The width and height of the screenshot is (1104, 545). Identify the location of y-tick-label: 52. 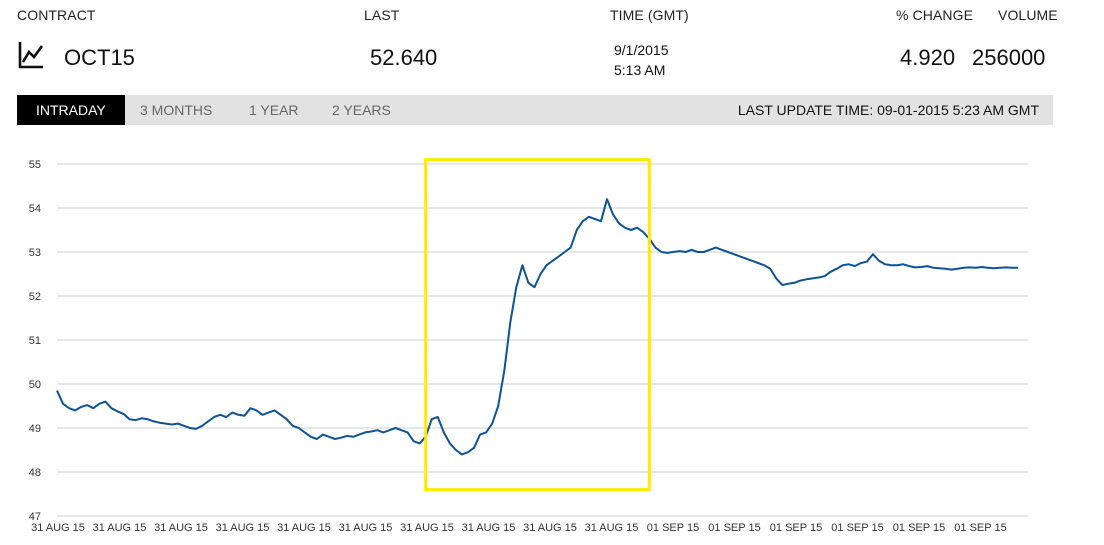
(35, 297).